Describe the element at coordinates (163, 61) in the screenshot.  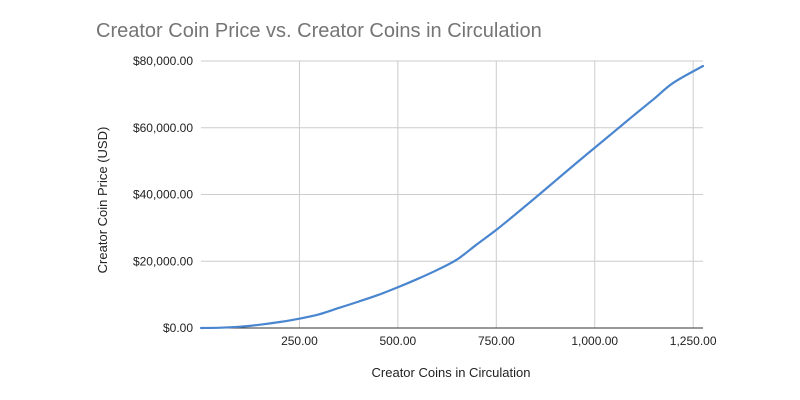
I see `y-tick-label: $80,000.00` at that location.